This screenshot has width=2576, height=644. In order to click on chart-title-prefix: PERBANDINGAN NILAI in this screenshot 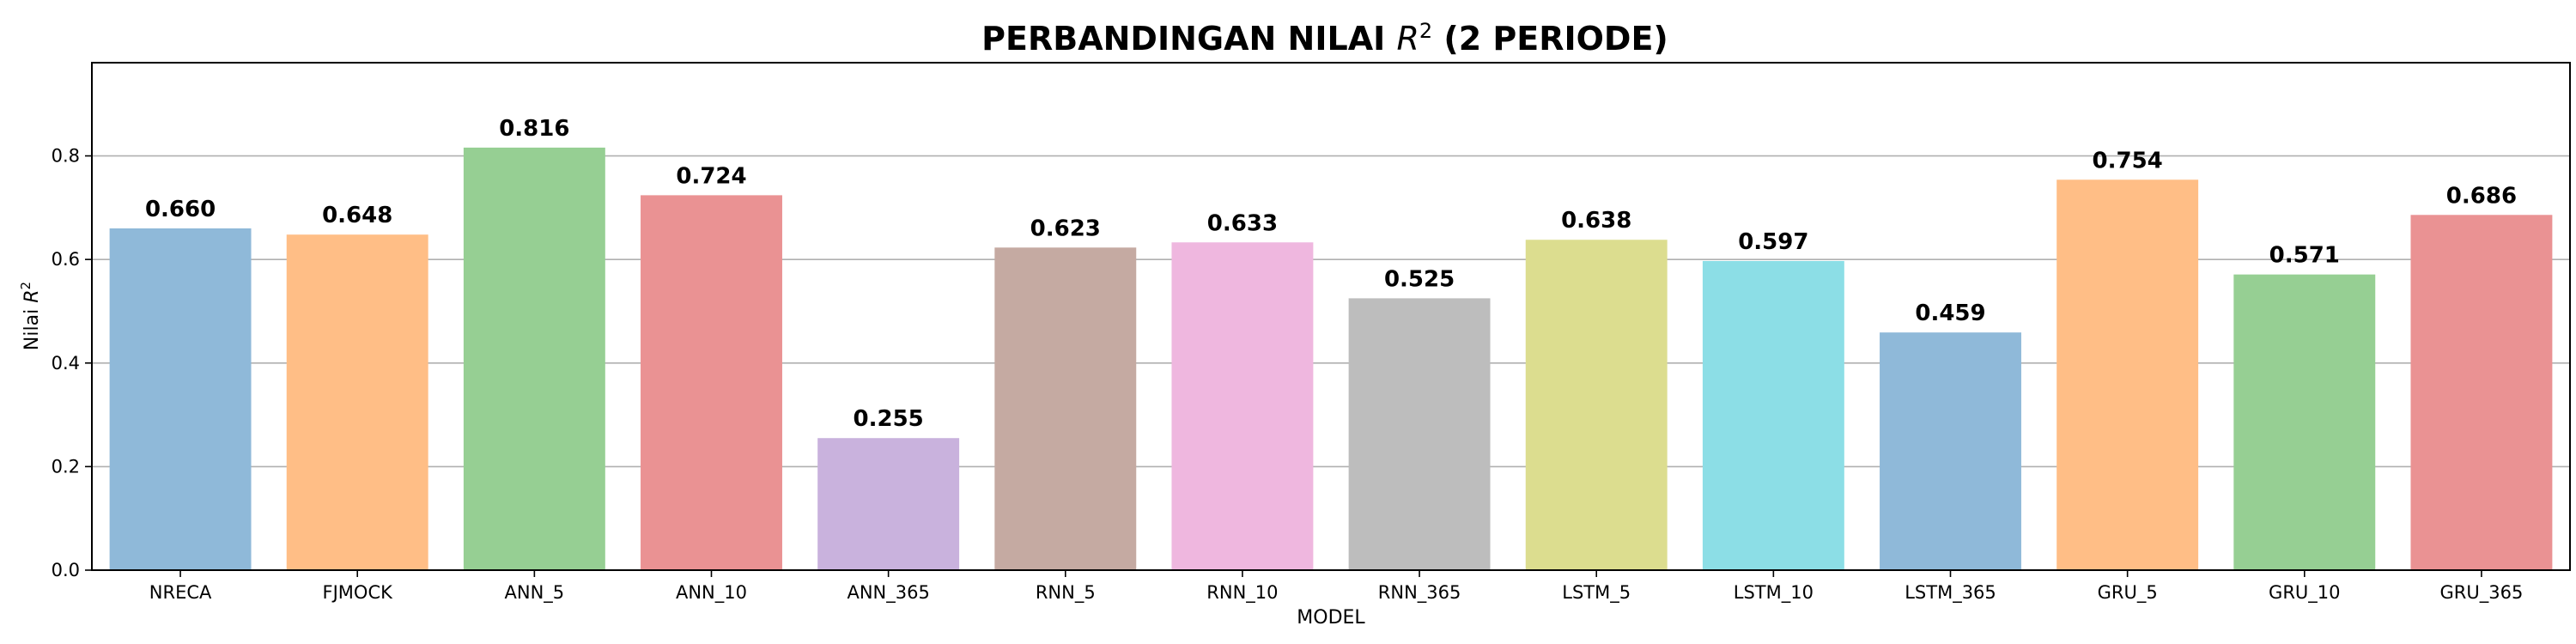, I will do `click(1188, 39)`.